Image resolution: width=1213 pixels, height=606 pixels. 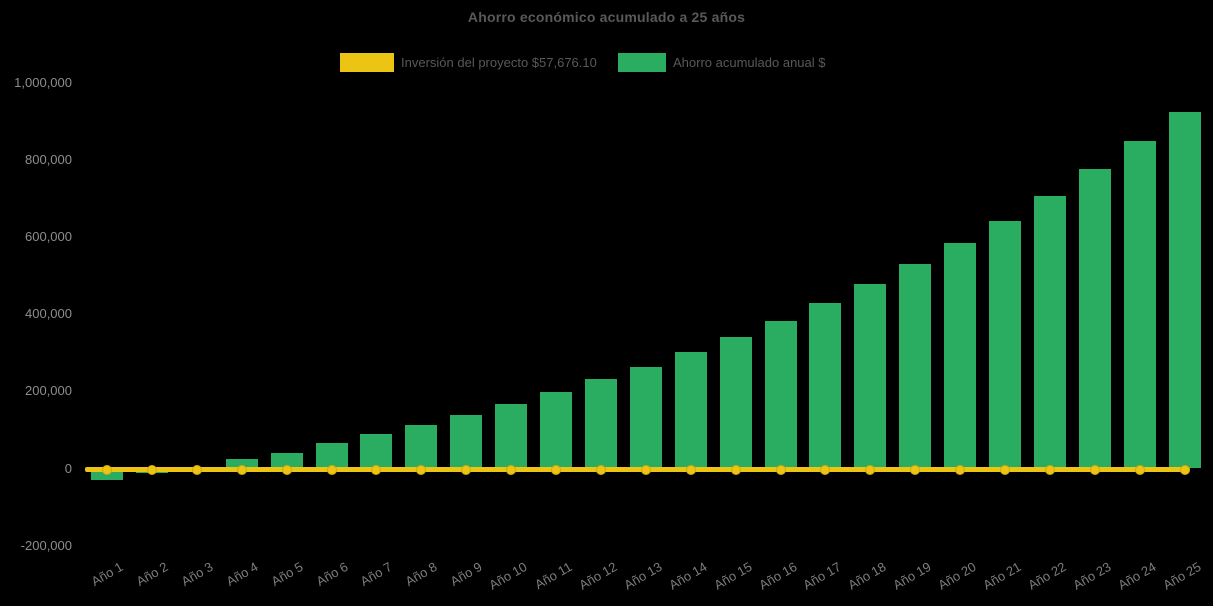 What do you see at coordinates (48, 391) in the screenshot?
I see `y-tick-label: 200,000` at bounding box center [48, 391].